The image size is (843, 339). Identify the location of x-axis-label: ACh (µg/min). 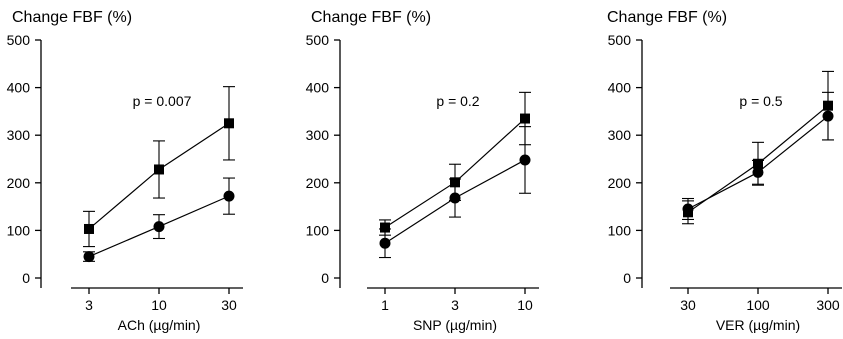
(159, 325).